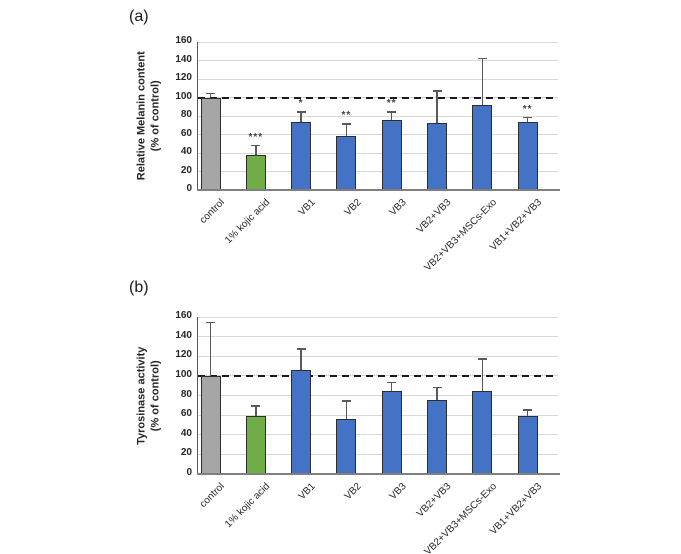  I want to click on x-category-label-1-kojic-acid: 1% kojic acid, so click(248, 506).